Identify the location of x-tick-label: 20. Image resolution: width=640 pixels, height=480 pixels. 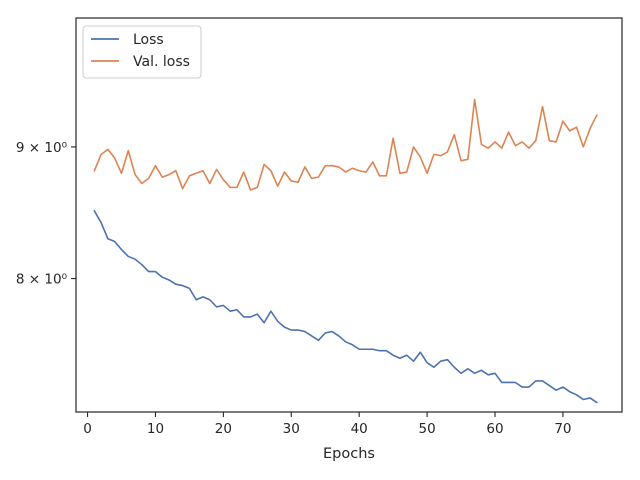
(223, 429).